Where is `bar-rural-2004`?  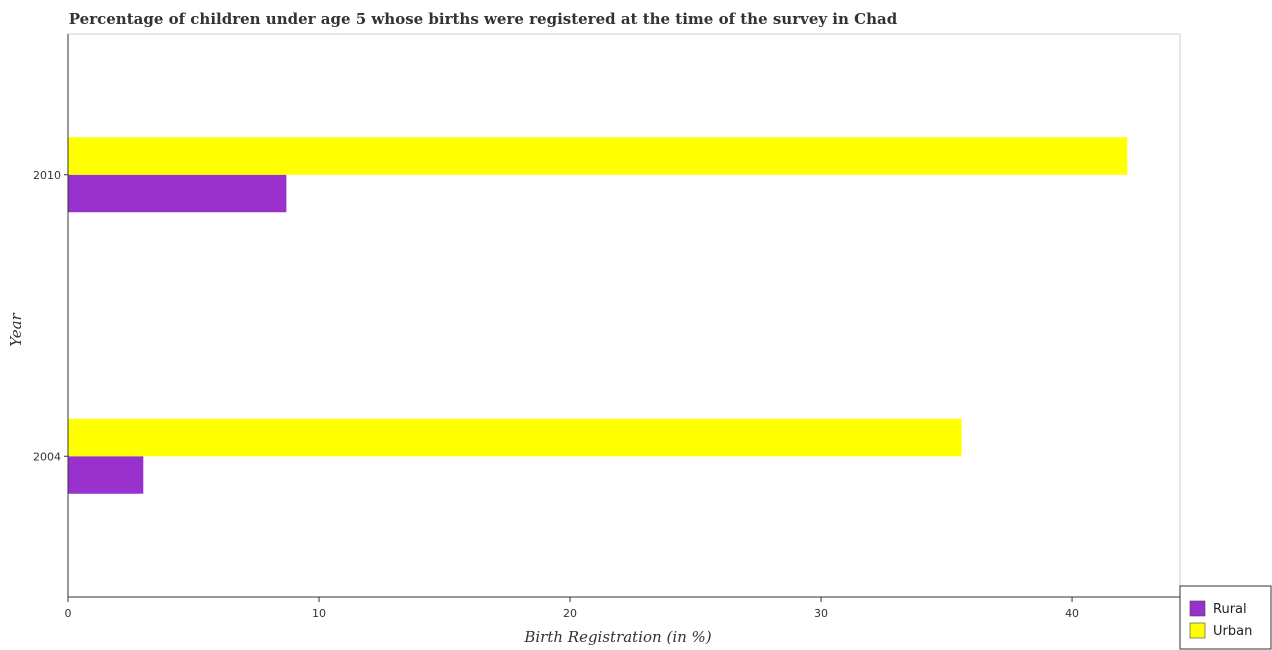 bar-rural-2004 is located at coordinates (106, 475).